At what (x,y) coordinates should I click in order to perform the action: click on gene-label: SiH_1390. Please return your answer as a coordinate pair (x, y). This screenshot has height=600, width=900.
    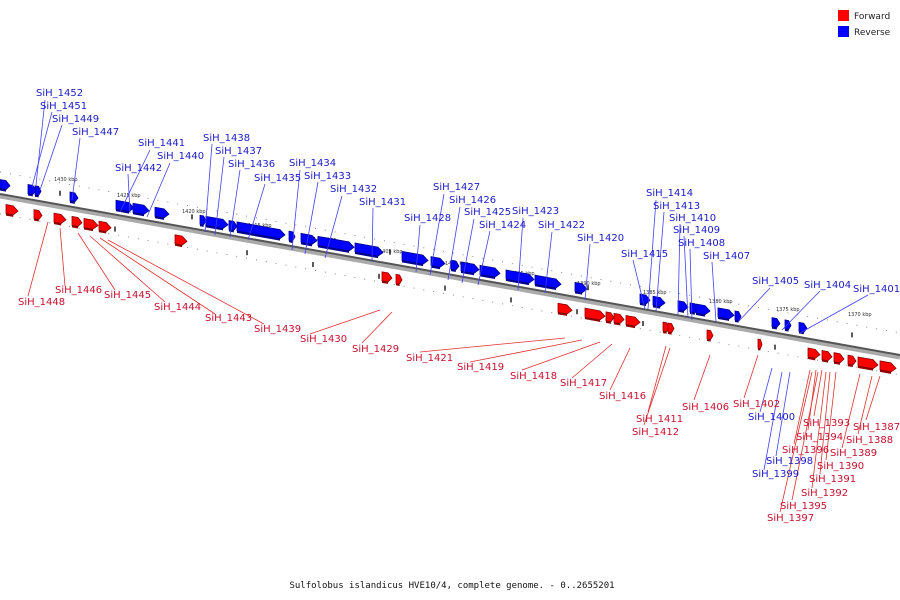
    Looking at the image, I should click on (840, 466).